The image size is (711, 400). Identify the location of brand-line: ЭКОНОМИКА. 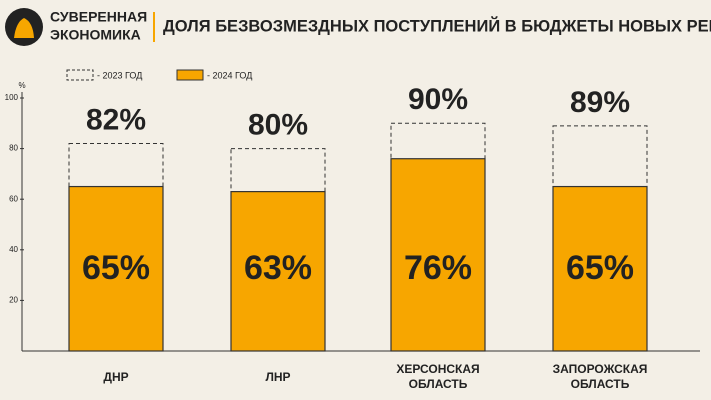
(95, 35).